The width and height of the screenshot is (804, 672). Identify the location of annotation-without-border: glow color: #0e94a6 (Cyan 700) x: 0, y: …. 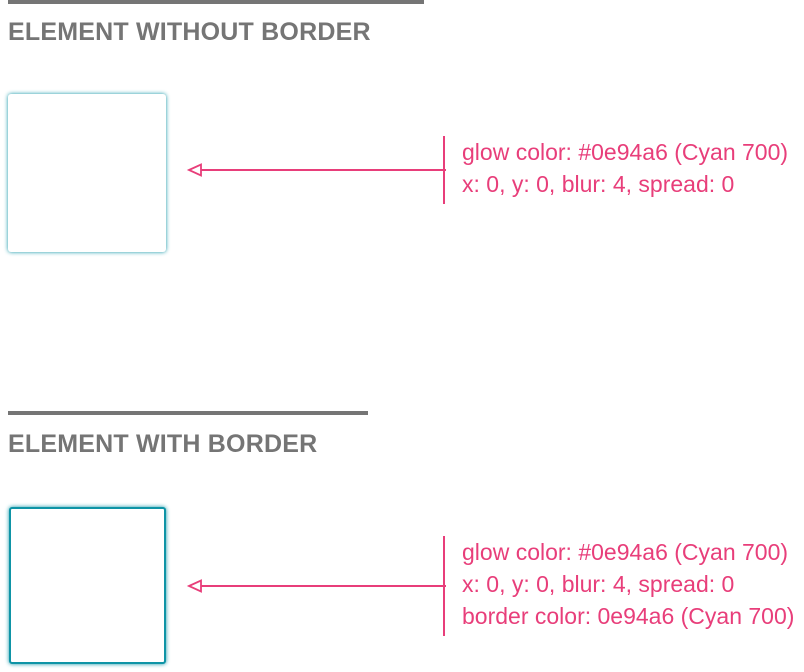
(625, 168).